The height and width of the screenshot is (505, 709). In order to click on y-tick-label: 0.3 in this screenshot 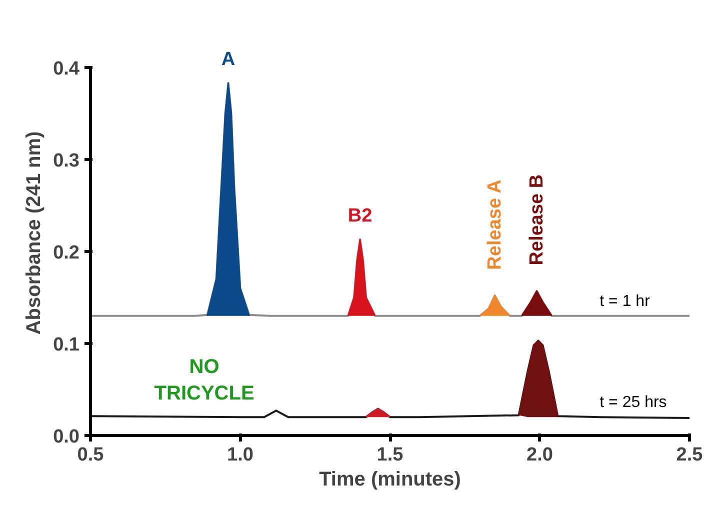, I will do `click(66, 161)`.